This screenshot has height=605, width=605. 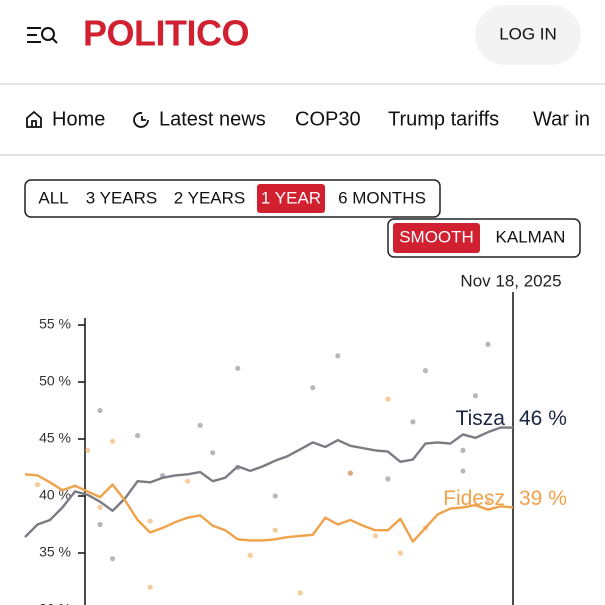 I want to click on series-label: Tisza, so click(x=481, y=418).